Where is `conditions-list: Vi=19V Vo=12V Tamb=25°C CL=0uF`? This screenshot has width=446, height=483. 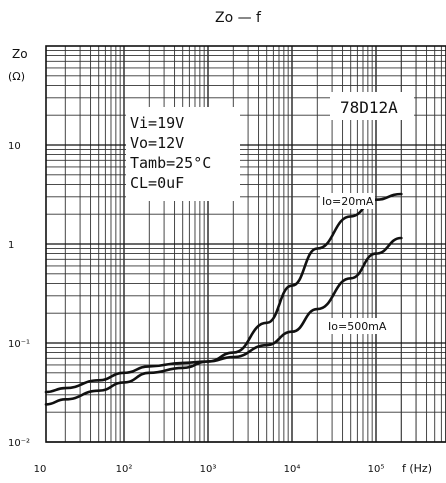
conditions-list: Vi=19V Vo=12V Tamb=25°C CL=0uF is located at coordinates (170, 153).